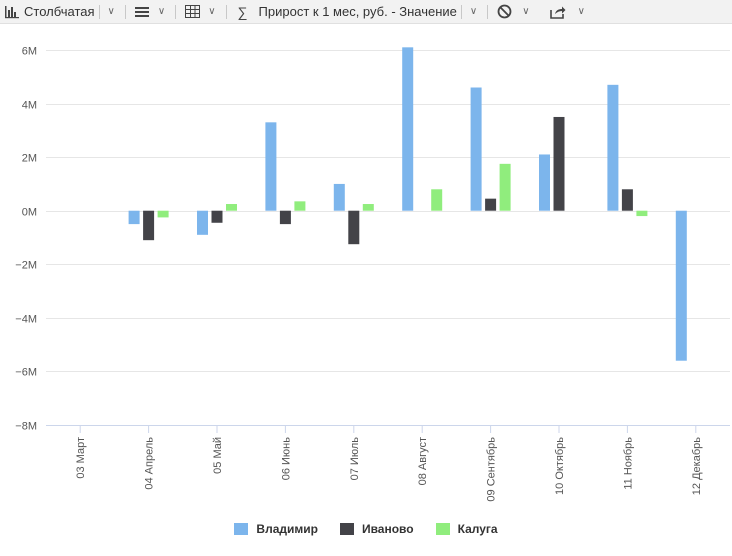  I want to click on x-tick-label: 09 Сентябрь, so click(492, 469).